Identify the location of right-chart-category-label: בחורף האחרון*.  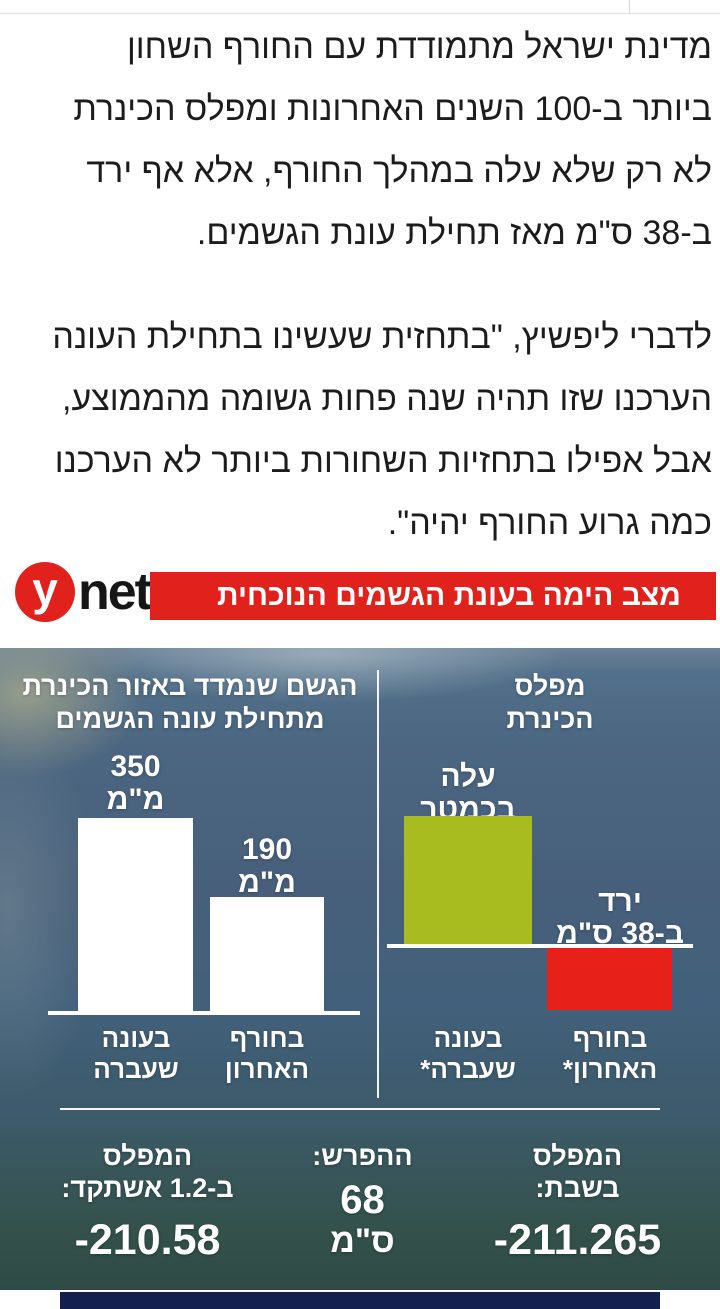
(610, 1054).